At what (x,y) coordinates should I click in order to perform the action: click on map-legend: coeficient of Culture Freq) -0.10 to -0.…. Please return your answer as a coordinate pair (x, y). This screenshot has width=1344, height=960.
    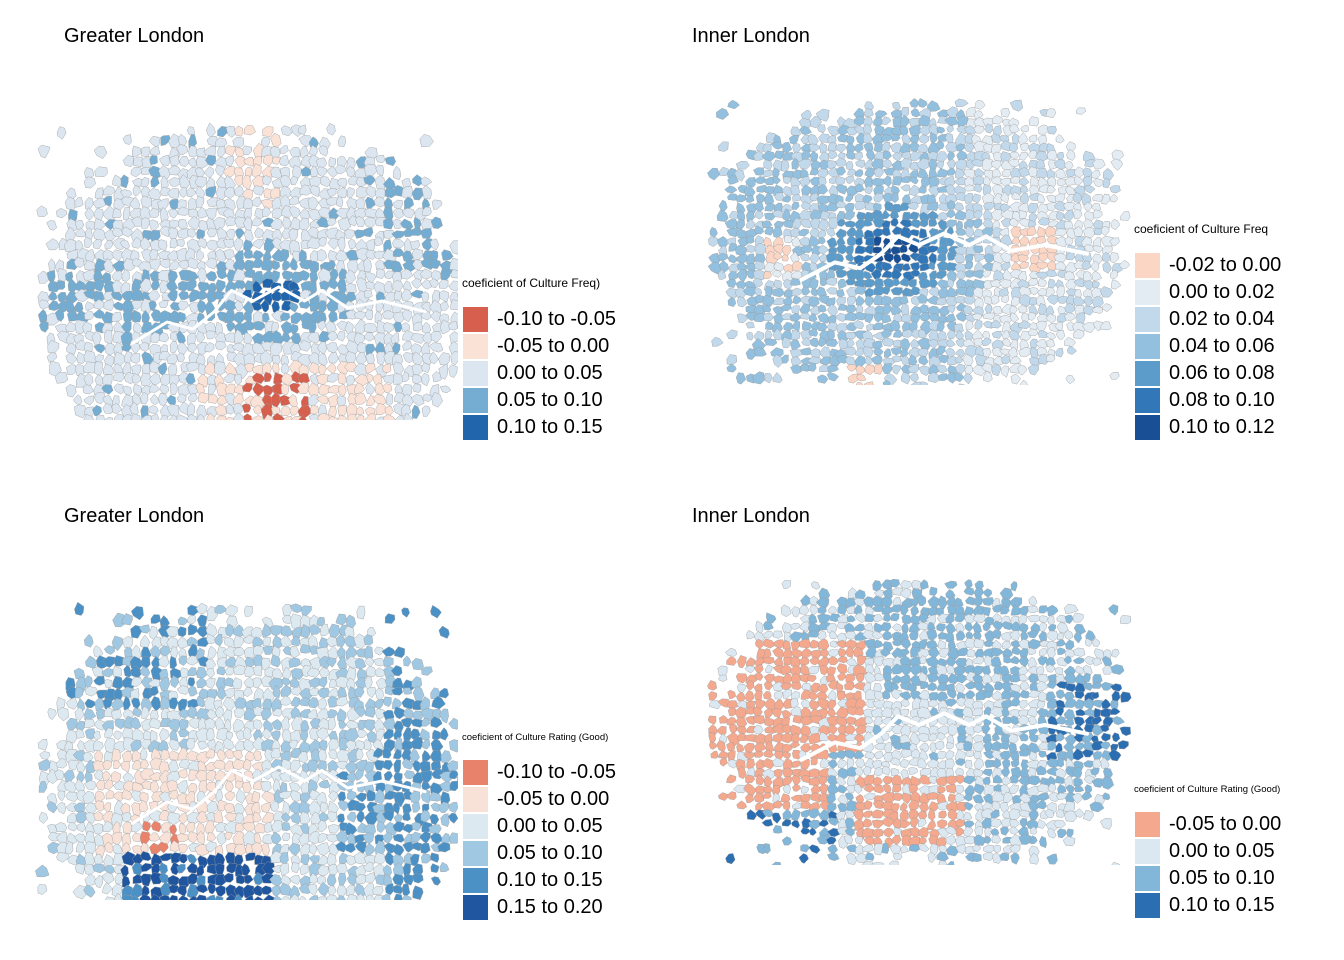
    Looking at the image, I should click on (539, 358).